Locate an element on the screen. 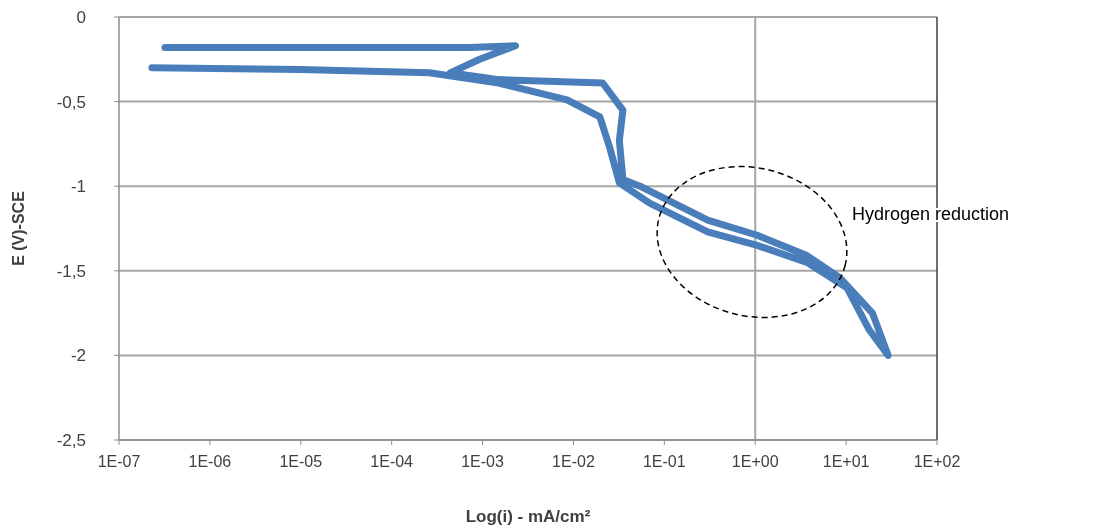  y-tick-label: -2 is located at coordinates (78, 356).